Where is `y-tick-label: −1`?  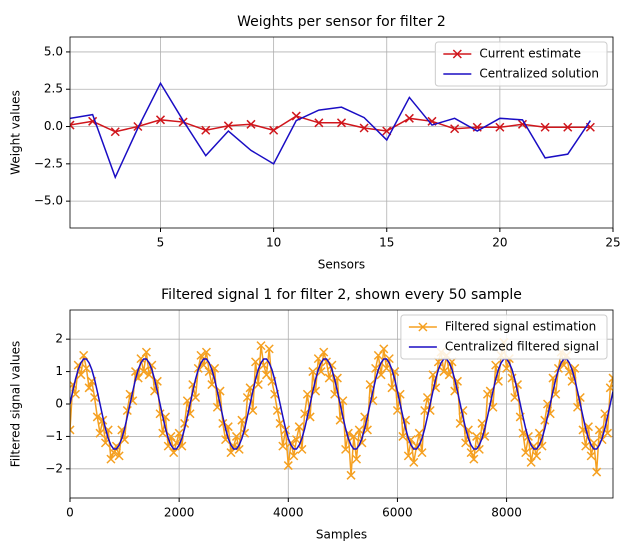 y-tick-label: −1 is located at coordinates (54, 436).